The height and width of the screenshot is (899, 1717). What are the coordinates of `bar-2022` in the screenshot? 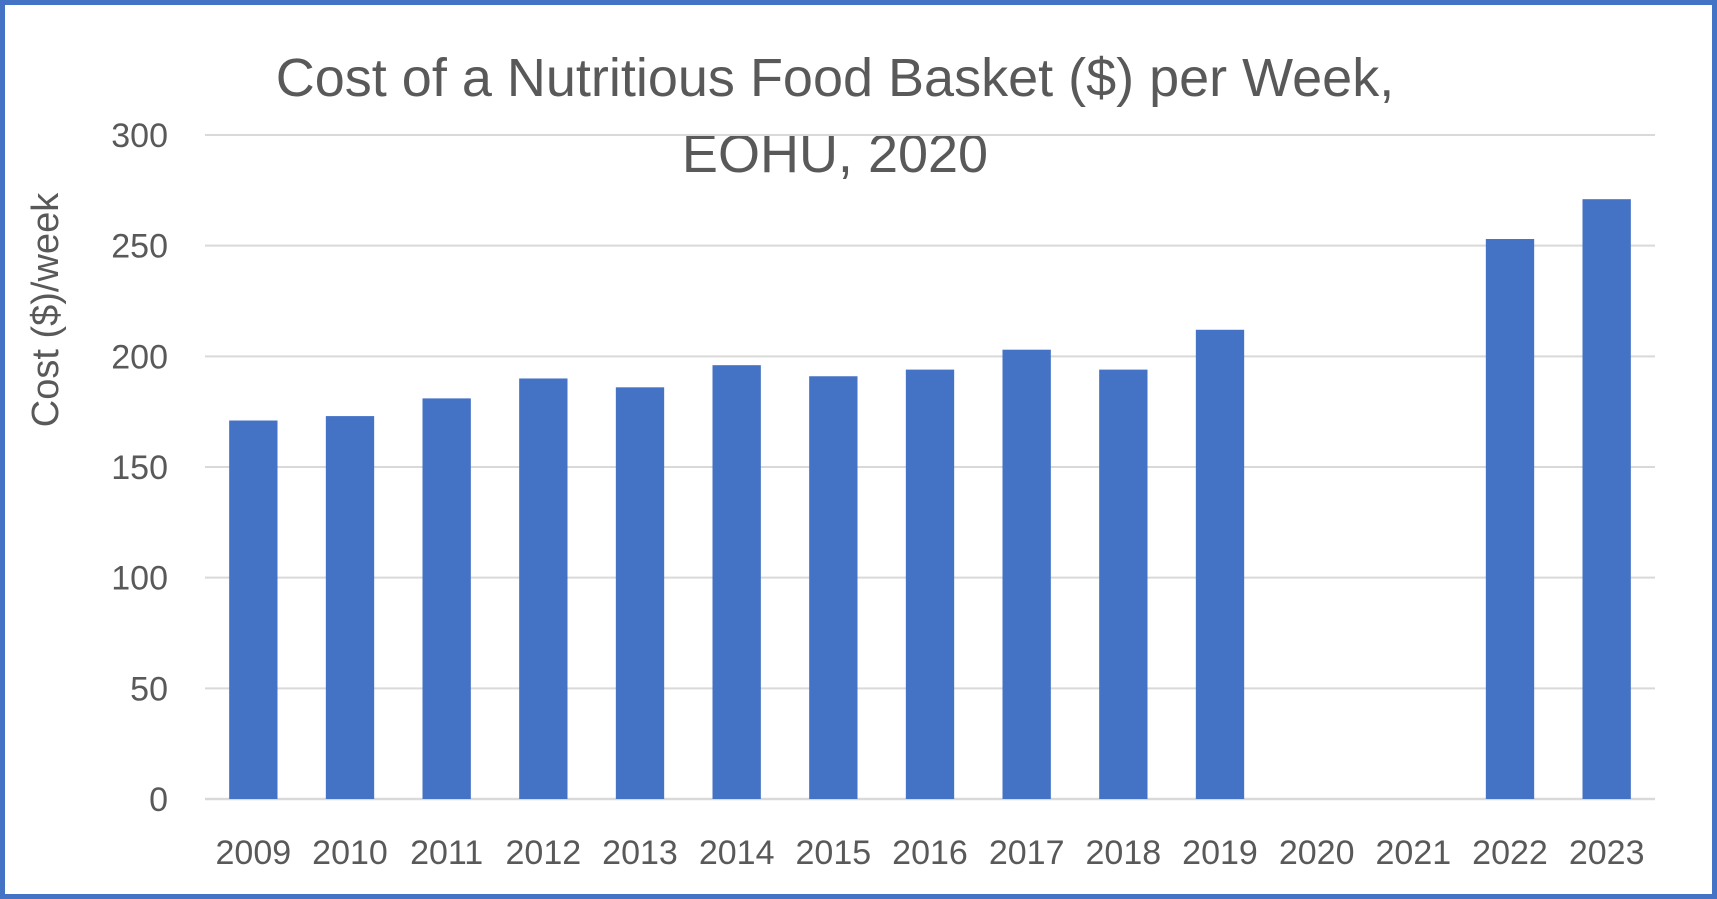 It's located at (1510, 519).